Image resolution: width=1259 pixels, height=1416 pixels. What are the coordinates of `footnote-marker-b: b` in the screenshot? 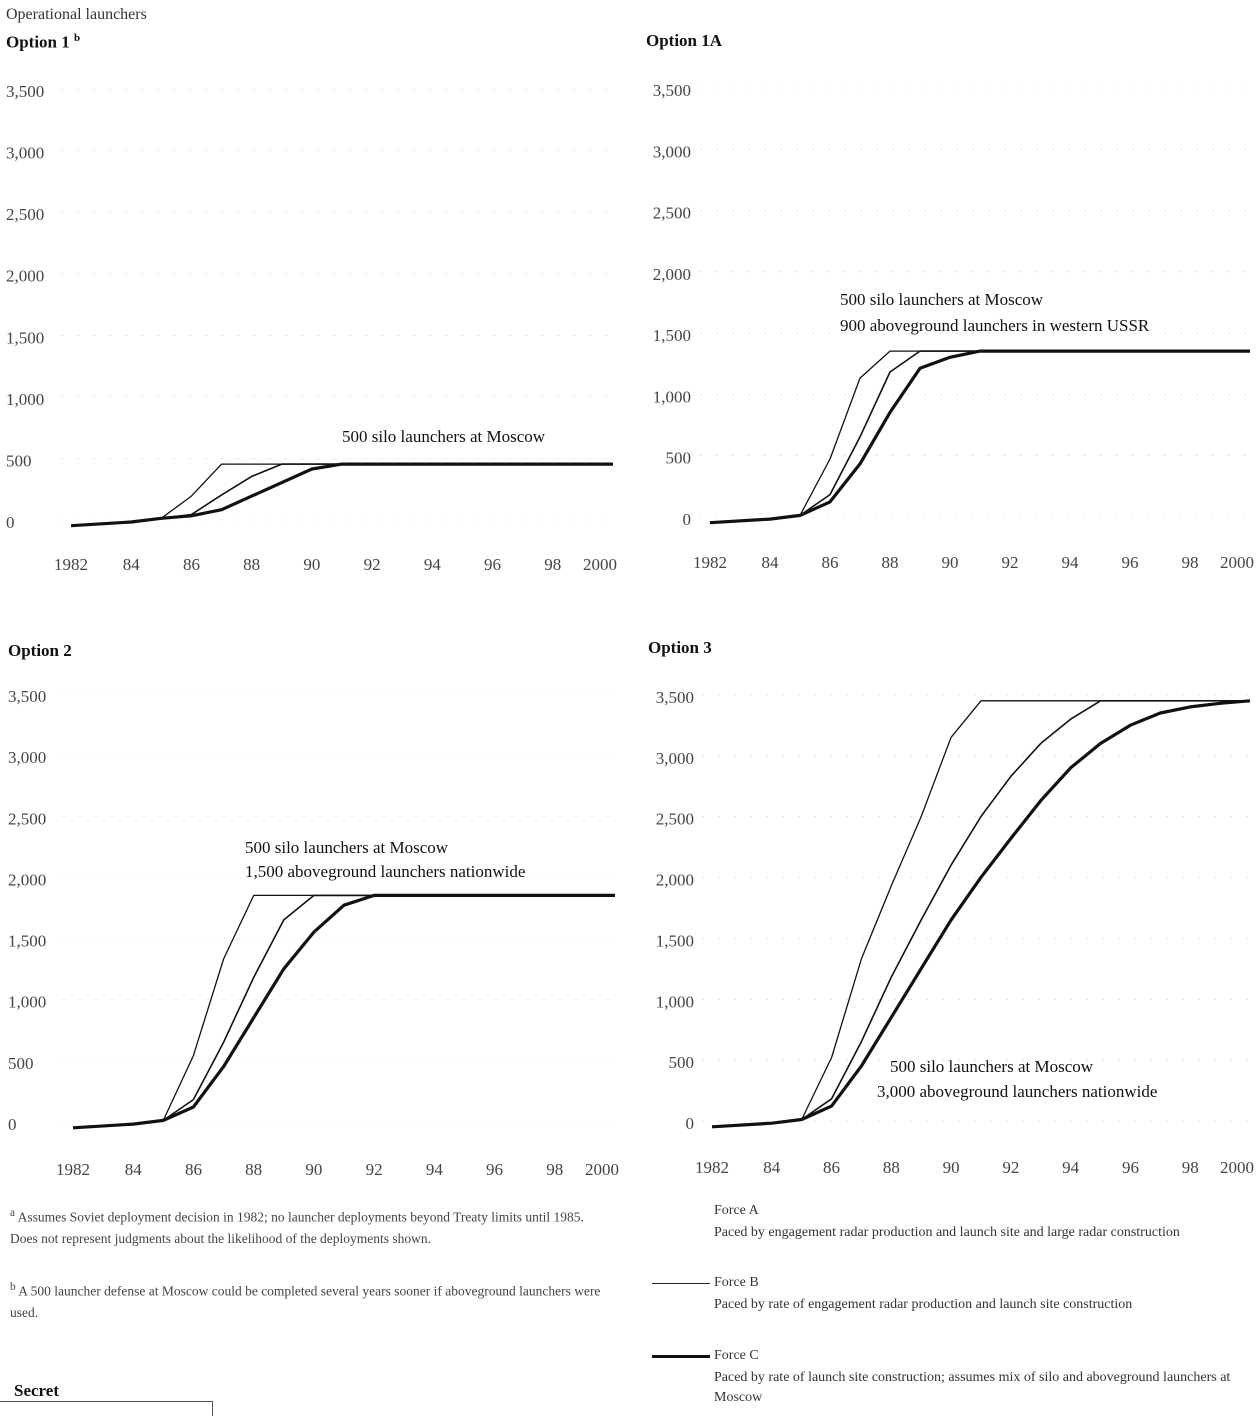 It's located at (77, 38).